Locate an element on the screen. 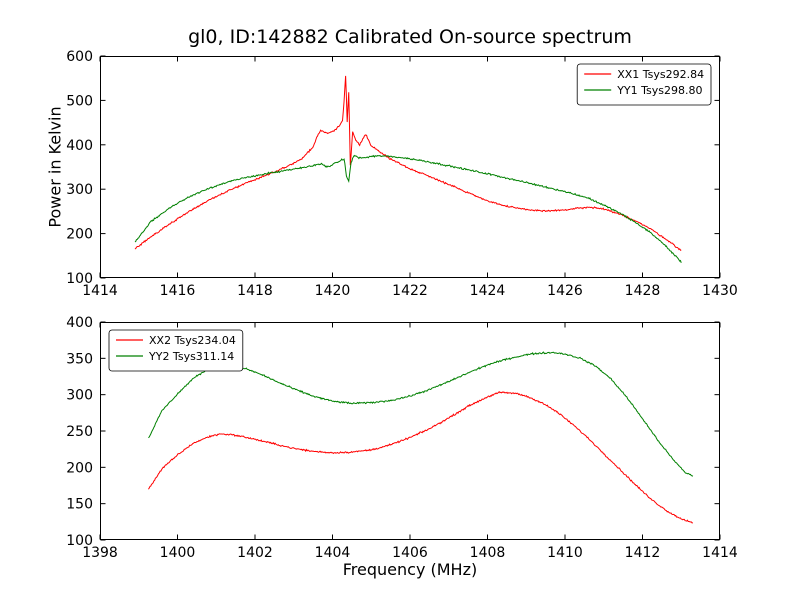 The width and height of the screenshot is (800, 600). x-tick-label: 1416 is located at coordinates (178, 291).